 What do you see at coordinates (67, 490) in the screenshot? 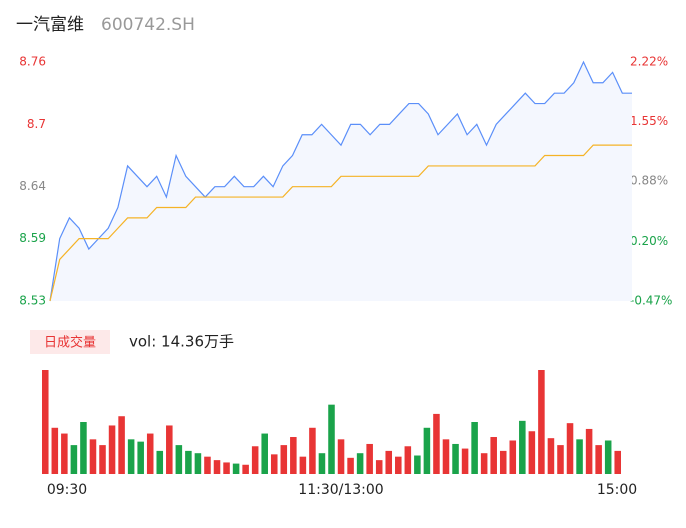
I see `x-tick-label: 09:30` at bounding box center [67, 490].